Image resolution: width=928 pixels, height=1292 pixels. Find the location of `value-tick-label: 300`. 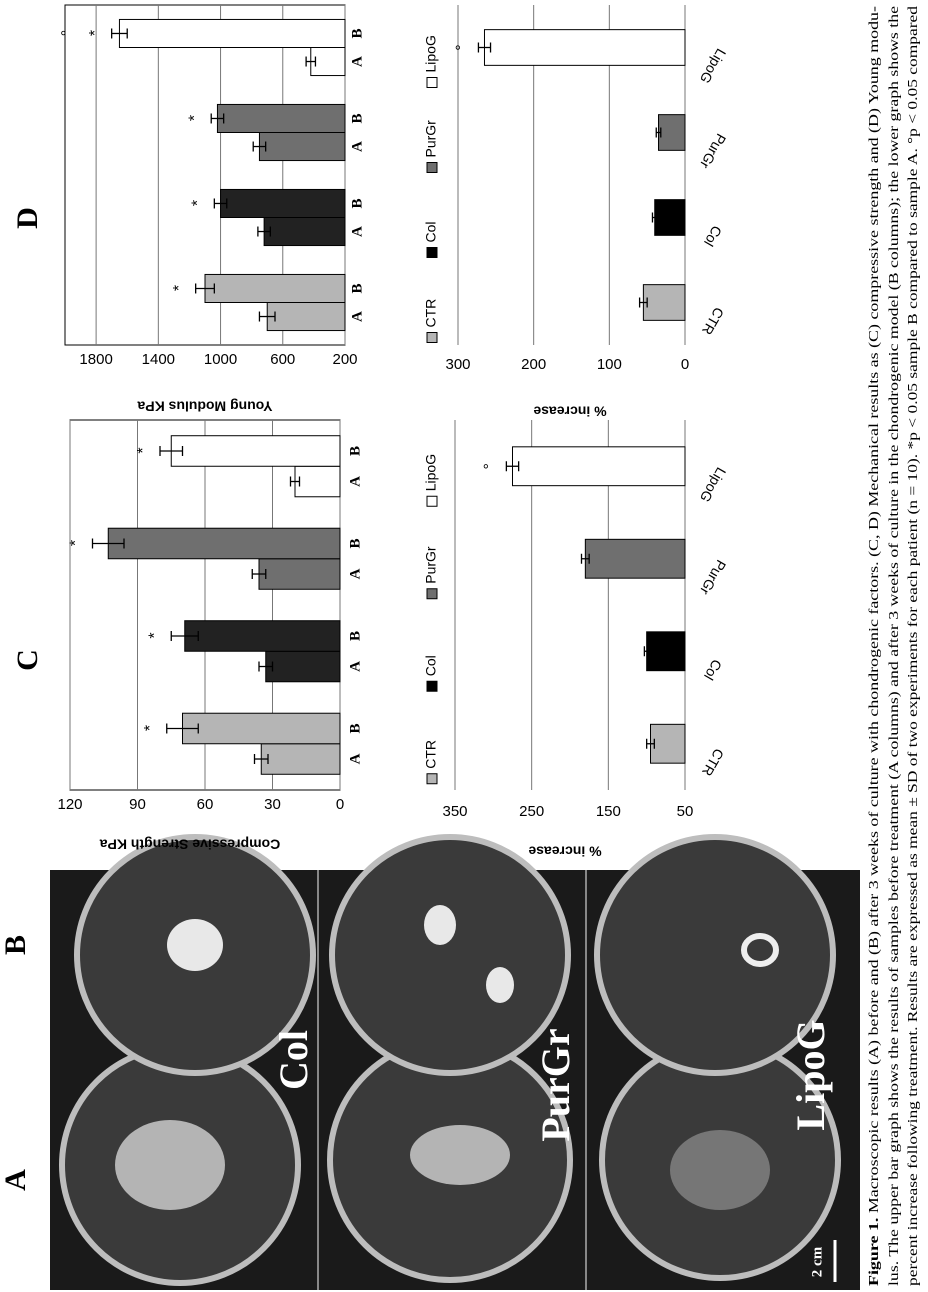

value-tick-label: 300 is located at coordinates (457, 364).